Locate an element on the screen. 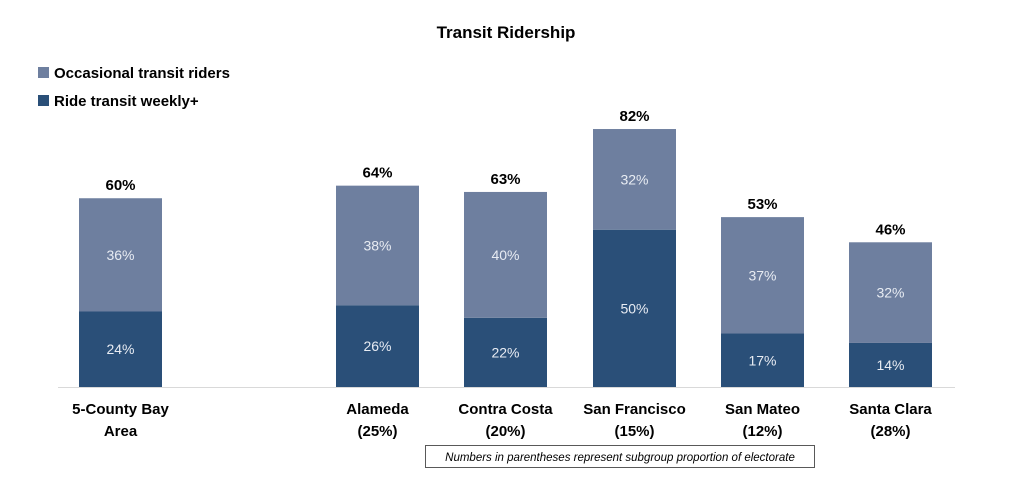  category-label: 5-County Bay is located at coordinates (120, 409).